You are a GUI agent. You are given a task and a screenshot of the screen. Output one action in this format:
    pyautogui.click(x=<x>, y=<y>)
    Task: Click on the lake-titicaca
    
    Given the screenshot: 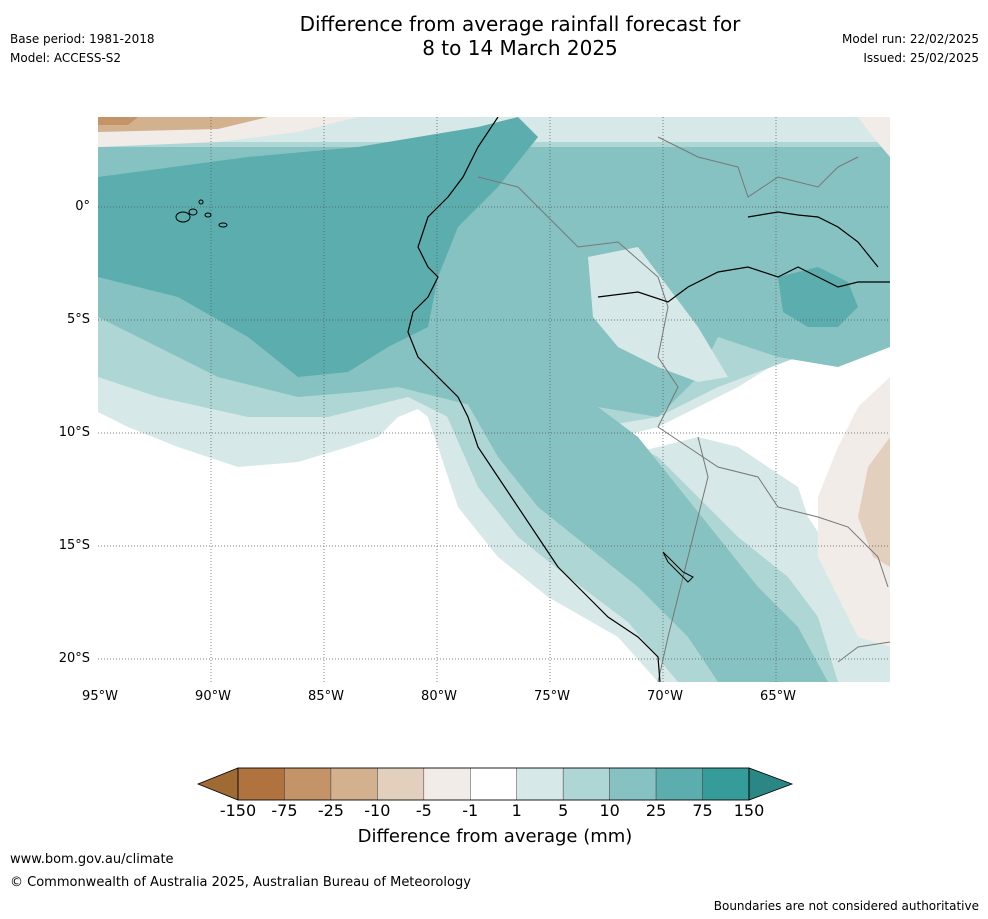 What is the action you would take?
    pyautogui.click(x=678, y=567)
    